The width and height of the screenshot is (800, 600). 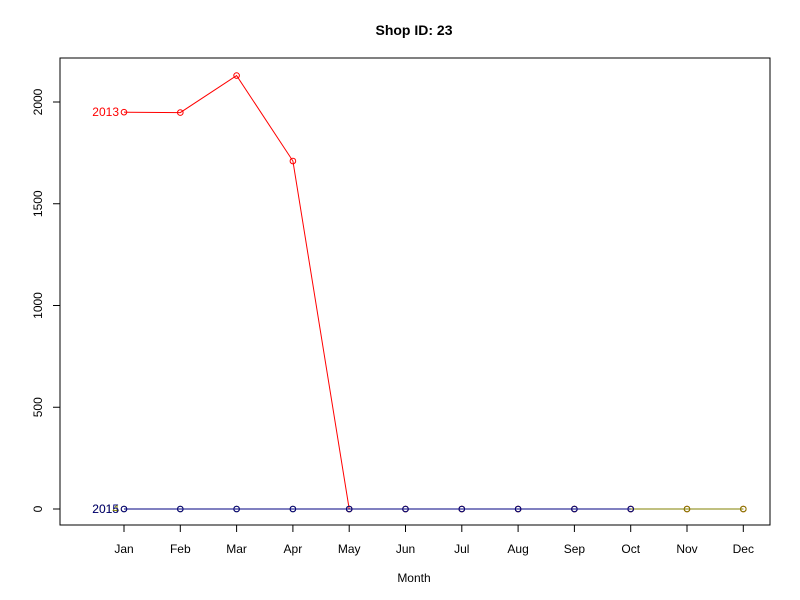 I want to click on y-tick-label: 0, so click(x=38, y=508).